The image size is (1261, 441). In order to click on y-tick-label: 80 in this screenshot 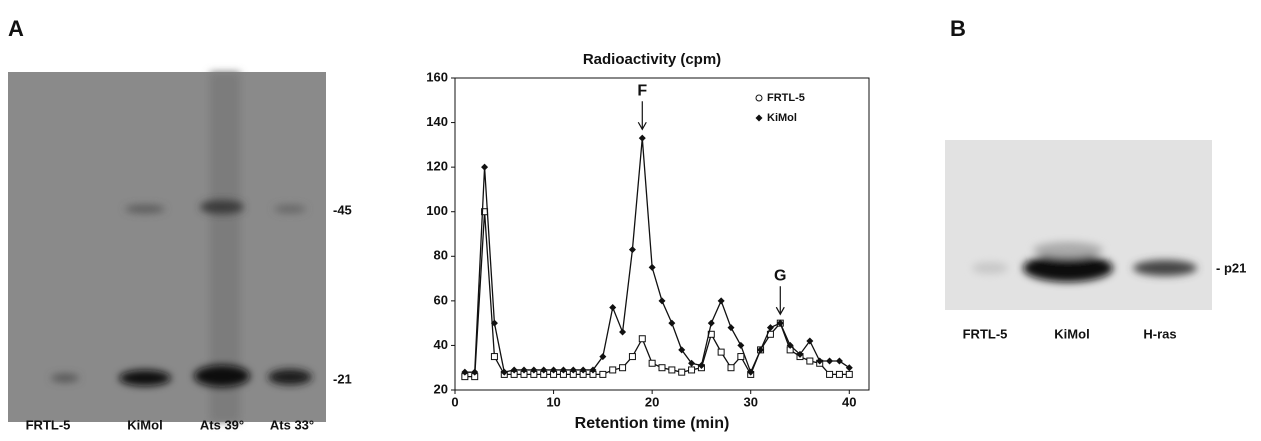, I will do `click(441, 255)`.